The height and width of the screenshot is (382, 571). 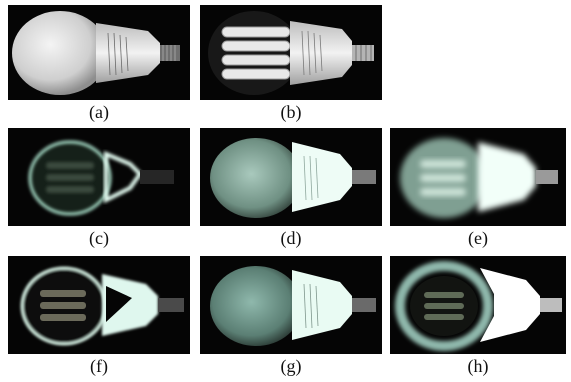 I want to click on blurred-glow-image, so click(x=478, y=177).